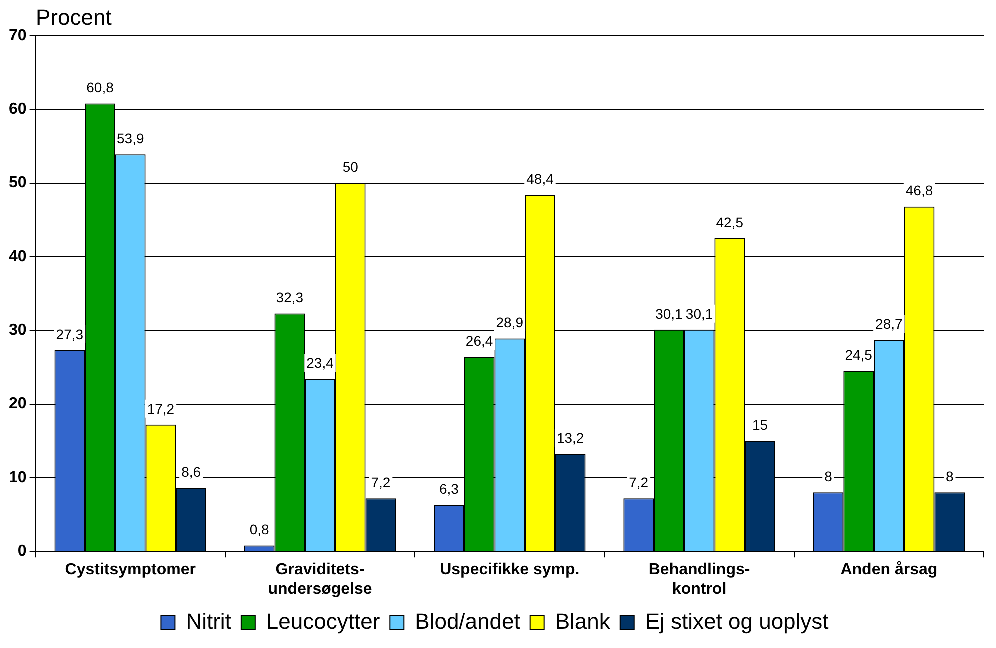 The image size is (996, 648). What do you see at coordinates (737, 621) in the screenshot?
I see `legend-label: Ej stixet og uoplyst` at bounding box center [737, 621].